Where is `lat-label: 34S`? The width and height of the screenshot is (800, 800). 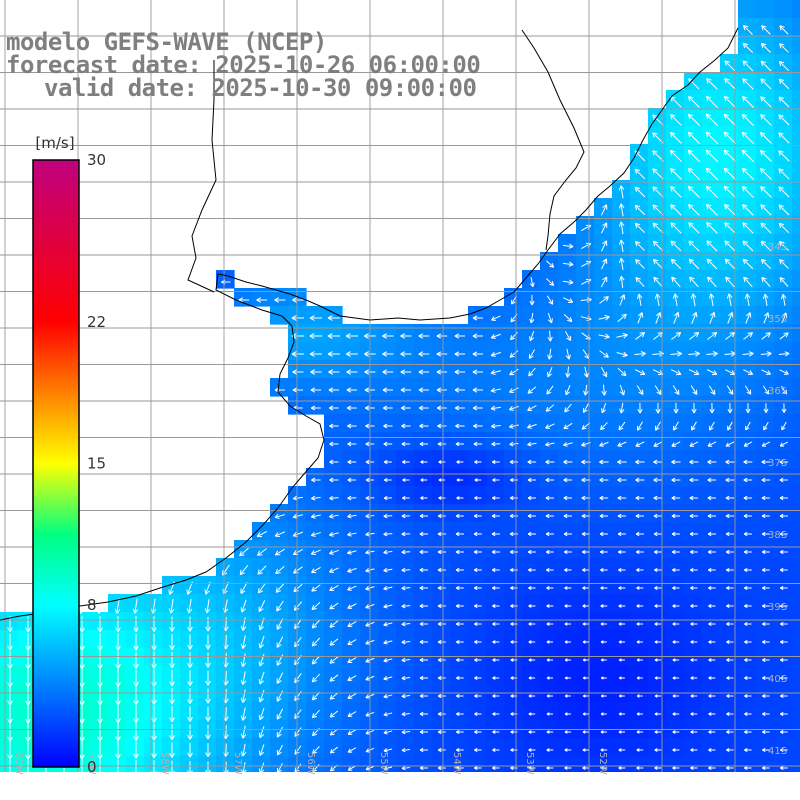
lat-label: 34S is located at coordinates (777, 247).